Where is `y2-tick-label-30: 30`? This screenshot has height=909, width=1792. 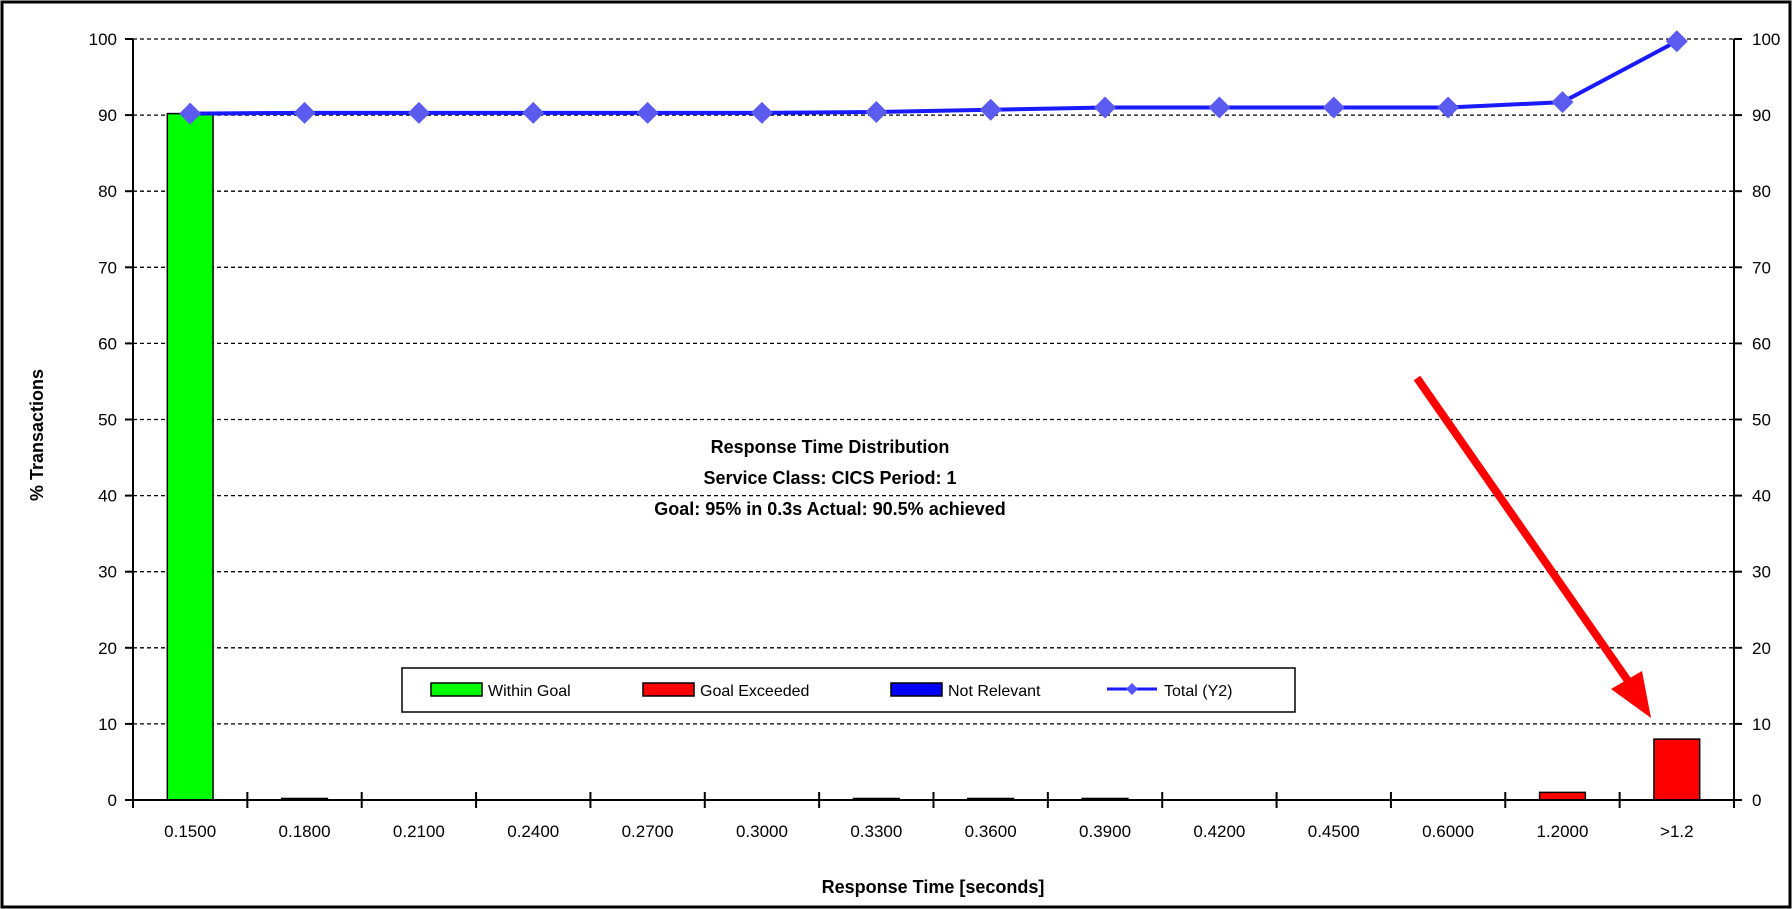 y2-tick-label-30: 30 is located at coordinates (1761, 572).